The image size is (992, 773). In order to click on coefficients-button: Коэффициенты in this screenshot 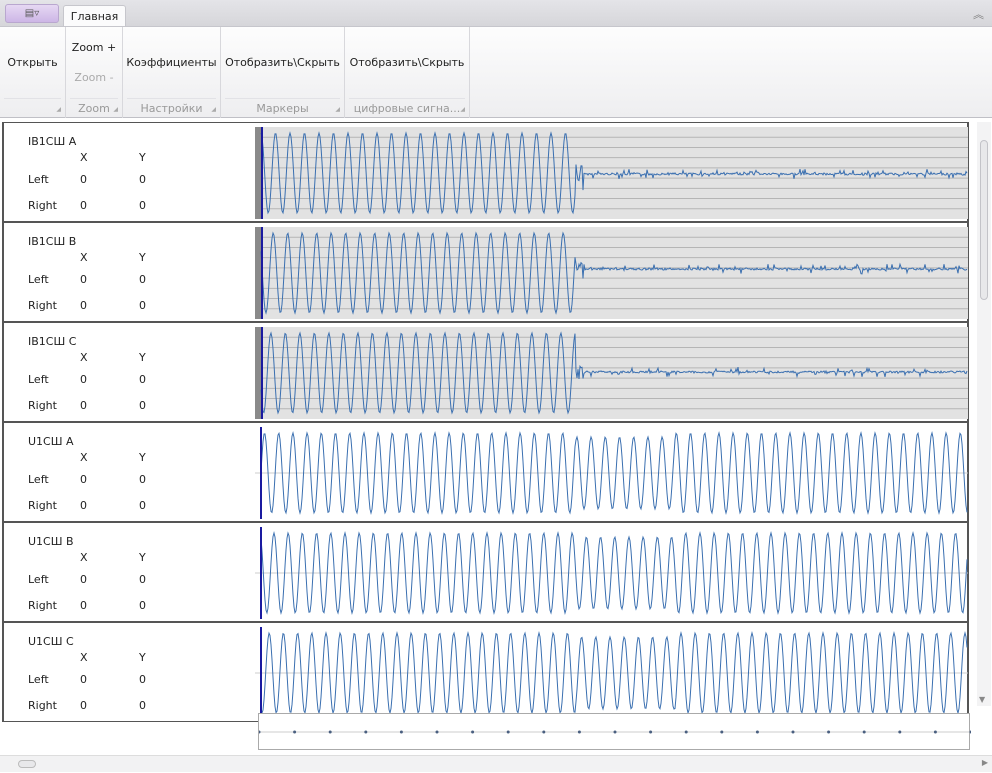, I will do `click(171, 62)`.